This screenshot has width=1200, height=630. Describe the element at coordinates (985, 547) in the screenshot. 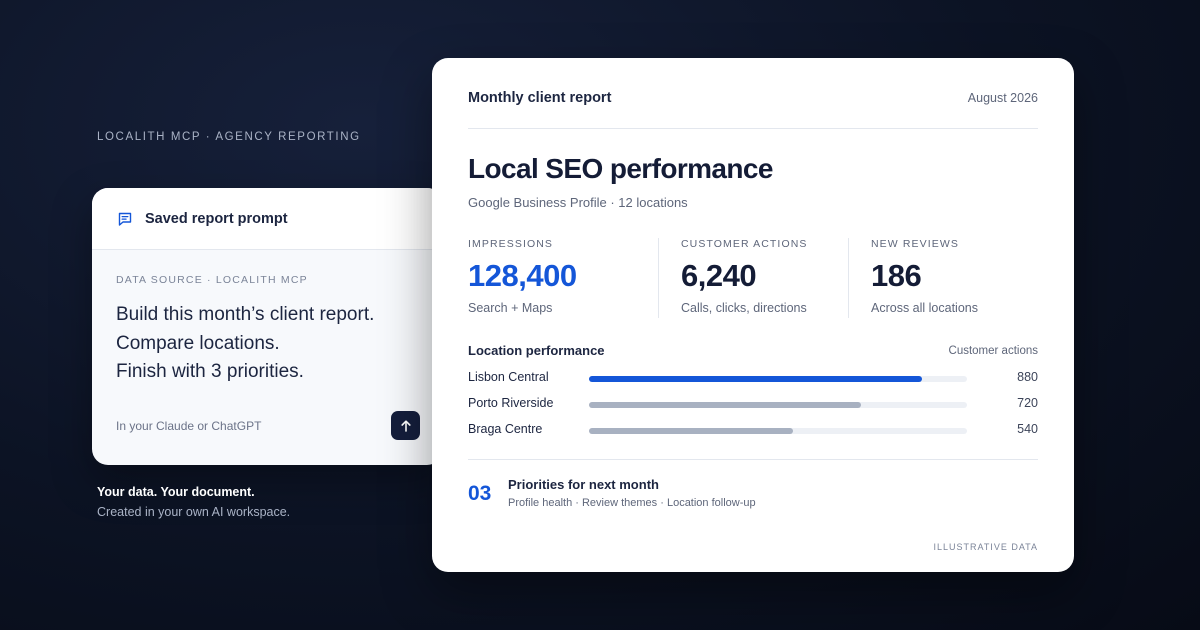

I see `illustrative-data-note: ILLUSTRATIVE DATA` at that location.